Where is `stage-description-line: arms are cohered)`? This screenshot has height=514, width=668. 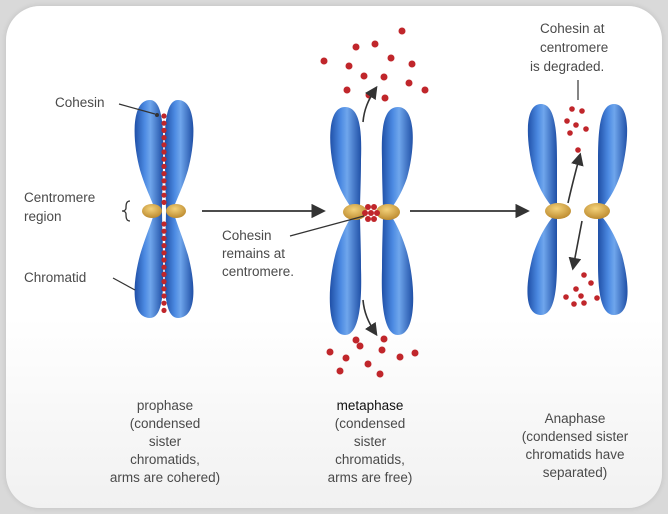
stage-description-line: arms are cohered) is located at coordinates (165, 477).